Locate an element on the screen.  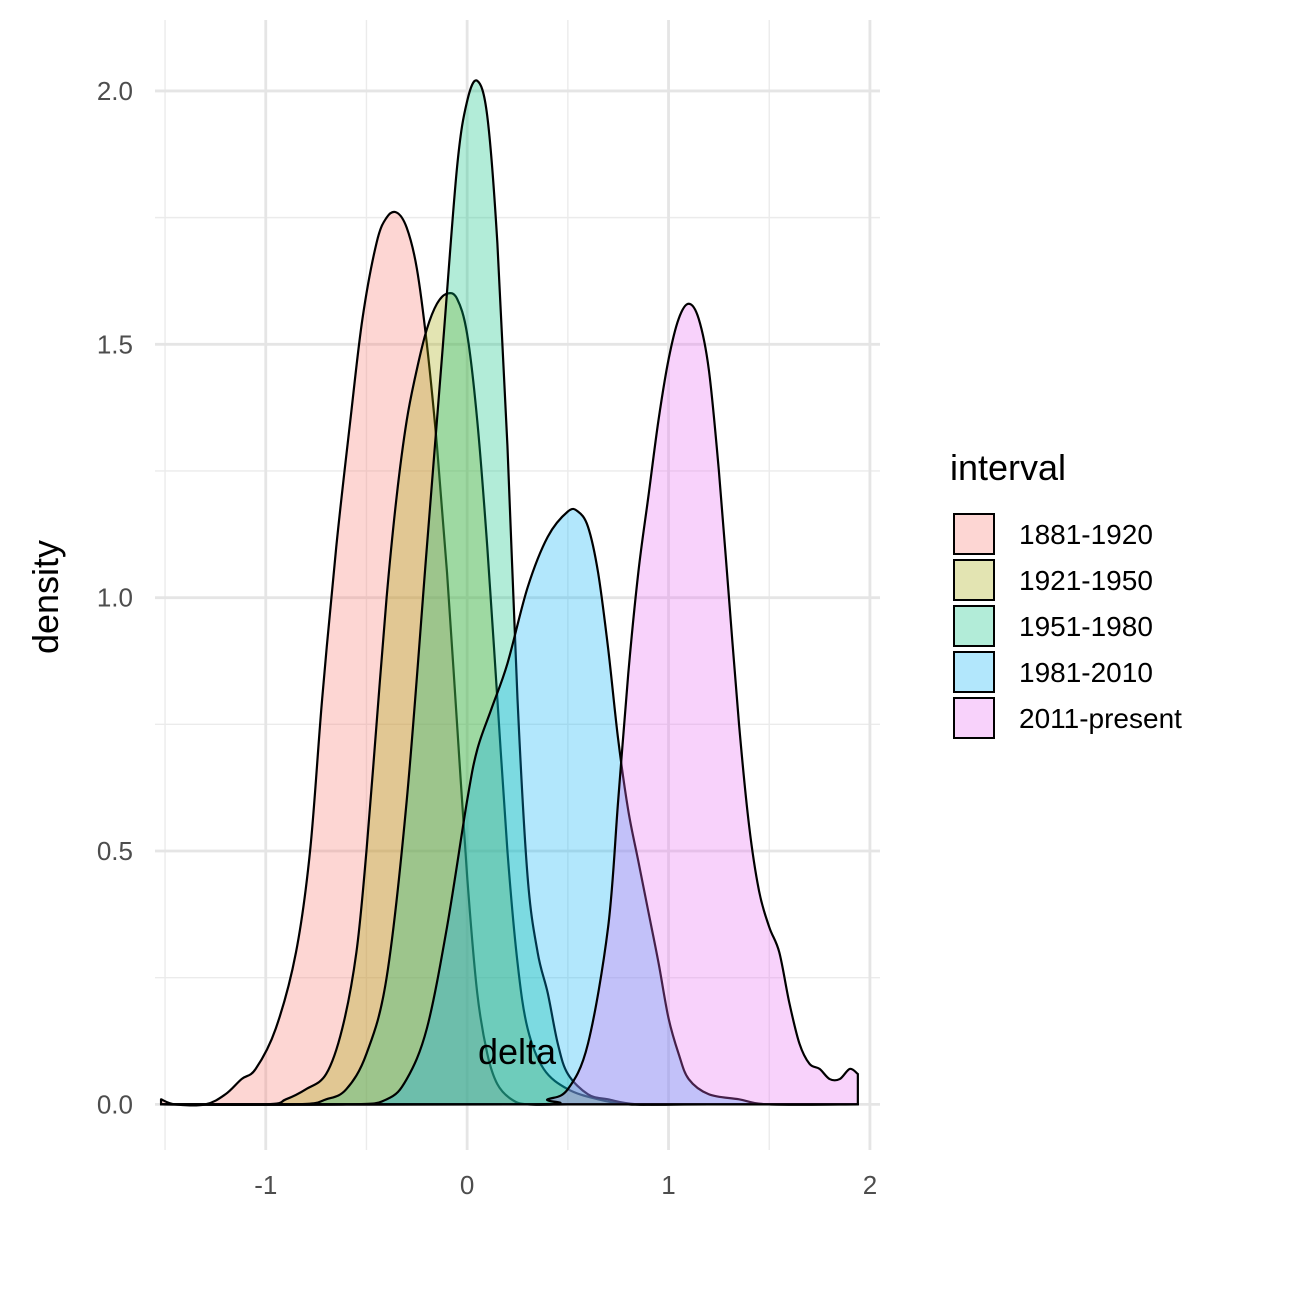
legend-title: interval is located at coordinates (1008, 467).